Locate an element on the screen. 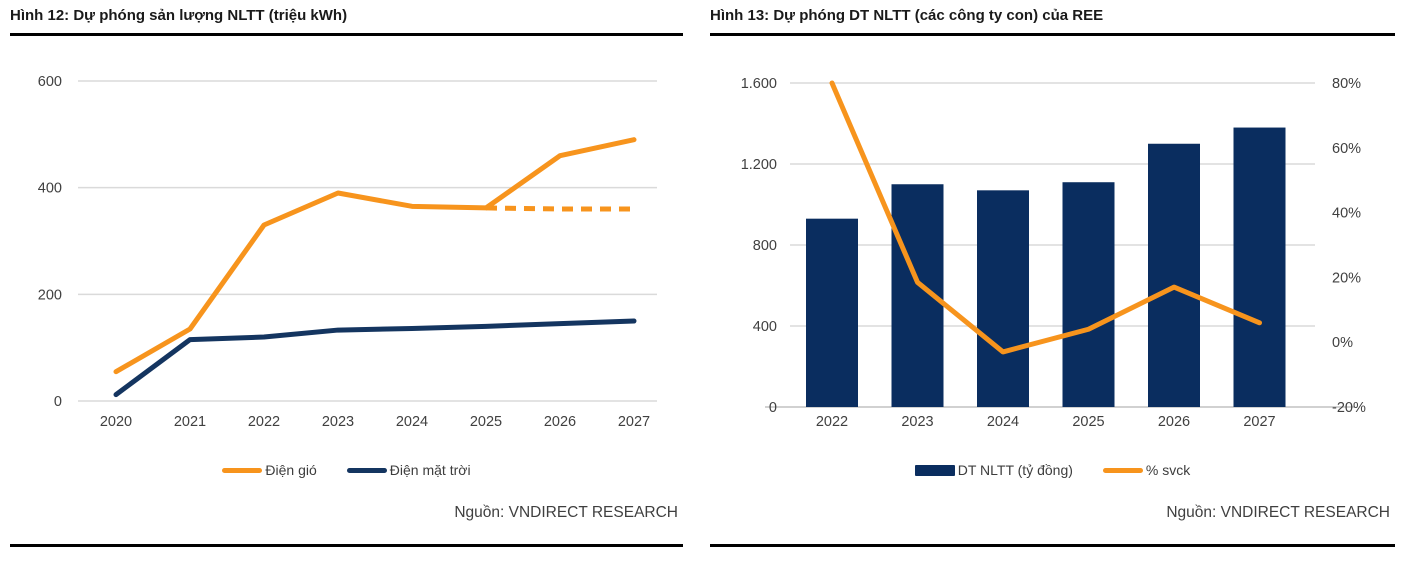  figure-13-source: Nguồn: VNDIRECT RESEARCH is located at coordinates (1278, 512).